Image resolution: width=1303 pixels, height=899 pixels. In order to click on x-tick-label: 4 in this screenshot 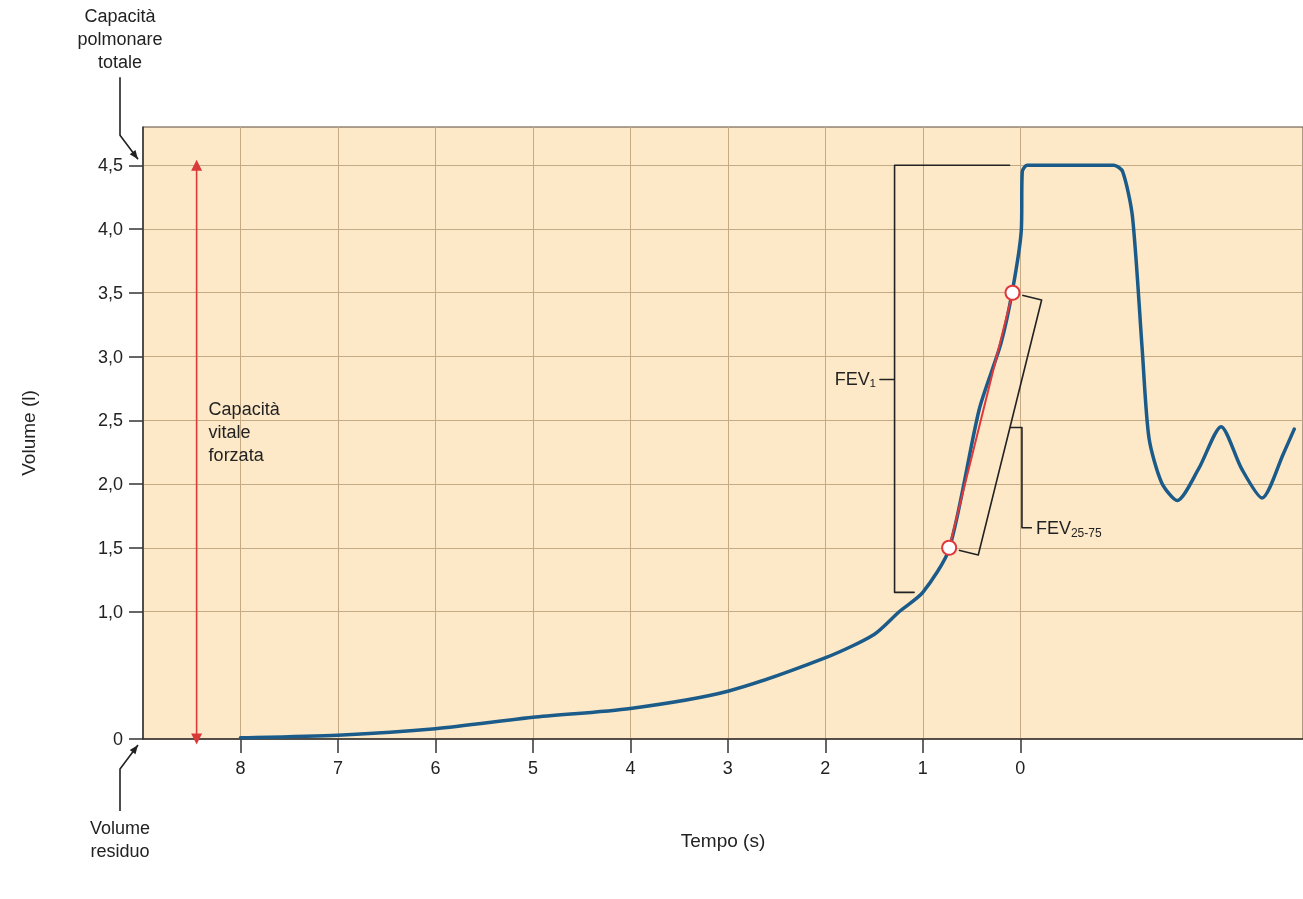, I will do `click(630, 768)`.